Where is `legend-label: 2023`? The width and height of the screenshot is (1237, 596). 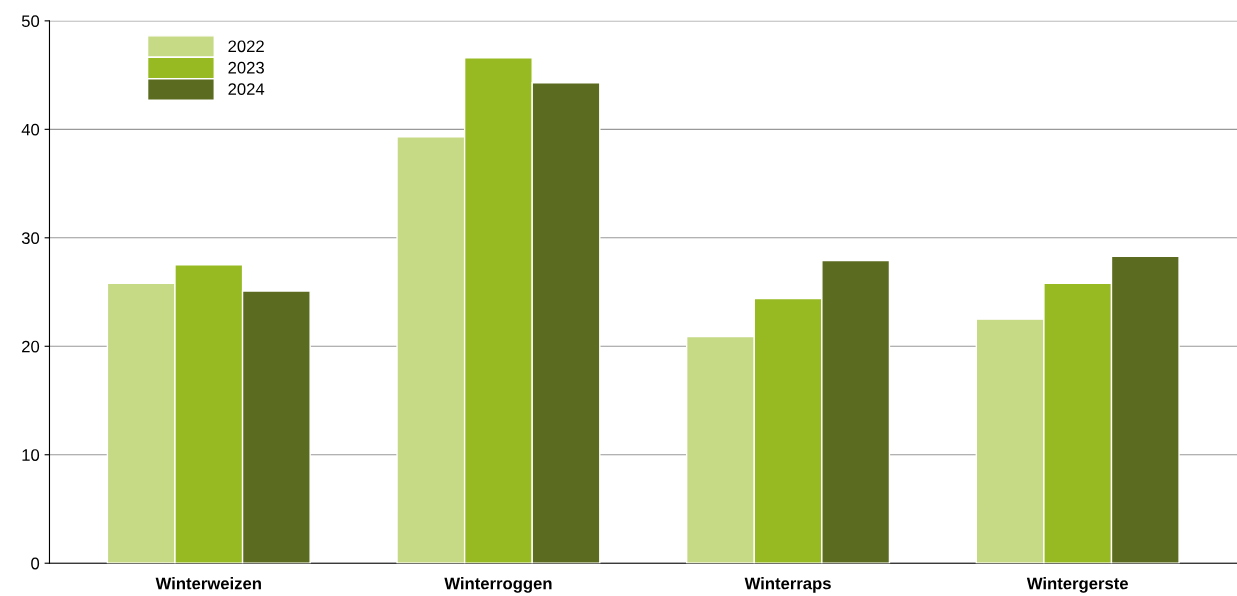
legend-label: 2023 is located at coordinates (246, 67).